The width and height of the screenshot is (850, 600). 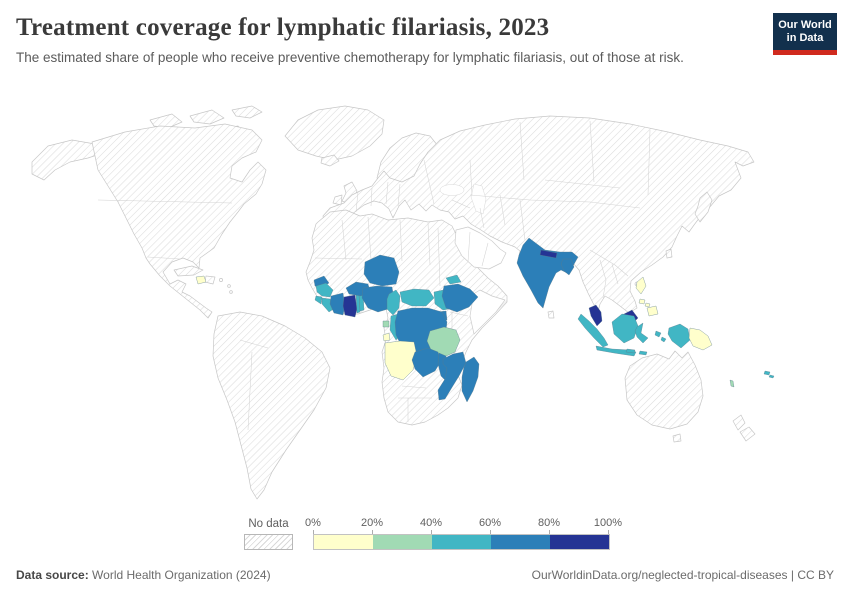 I want to click on legend-tick-label: 20%, so click(x=372, y=523).